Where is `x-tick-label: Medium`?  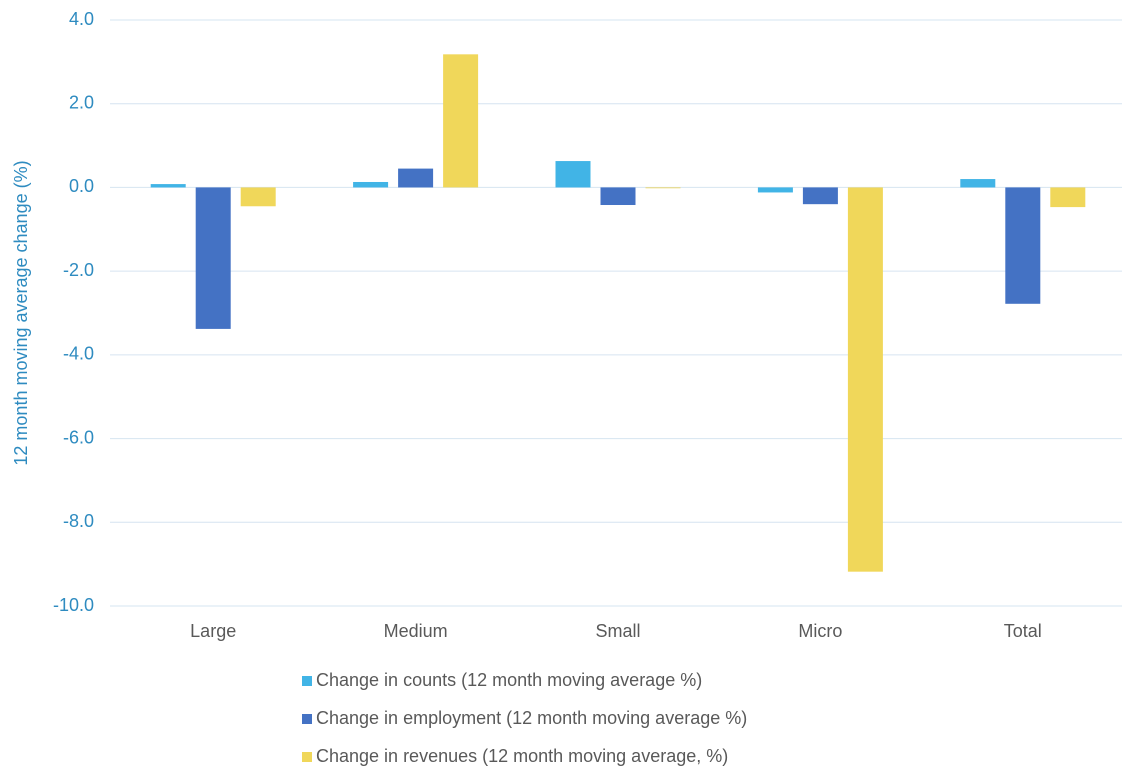 x-tick-label: Medium is located at coordinates (416, 631).